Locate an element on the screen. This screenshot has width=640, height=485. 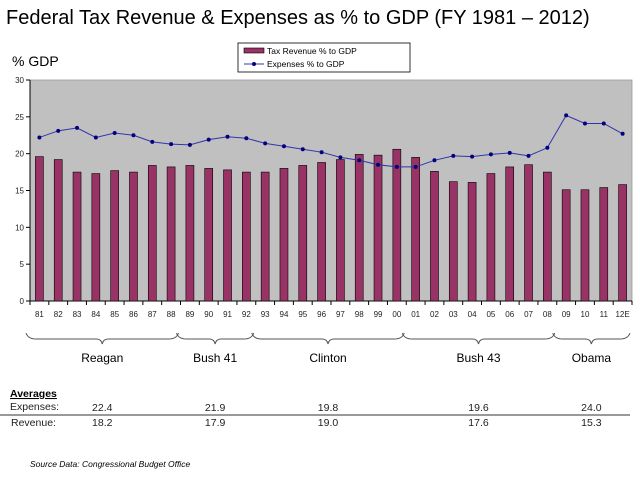
x-tick-label: 84 is located at coordinates (95, 314).